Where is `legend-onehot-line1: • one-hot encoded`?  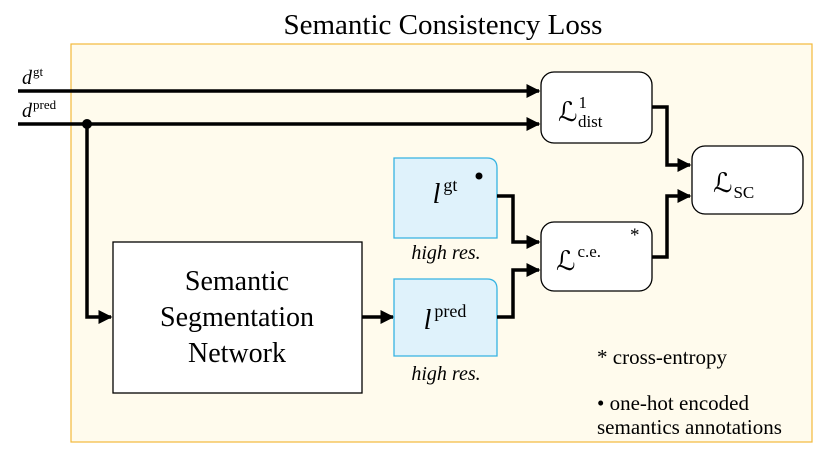
legend-onehot-line1: • one-hot encoded is located at coordinates (673, 403).